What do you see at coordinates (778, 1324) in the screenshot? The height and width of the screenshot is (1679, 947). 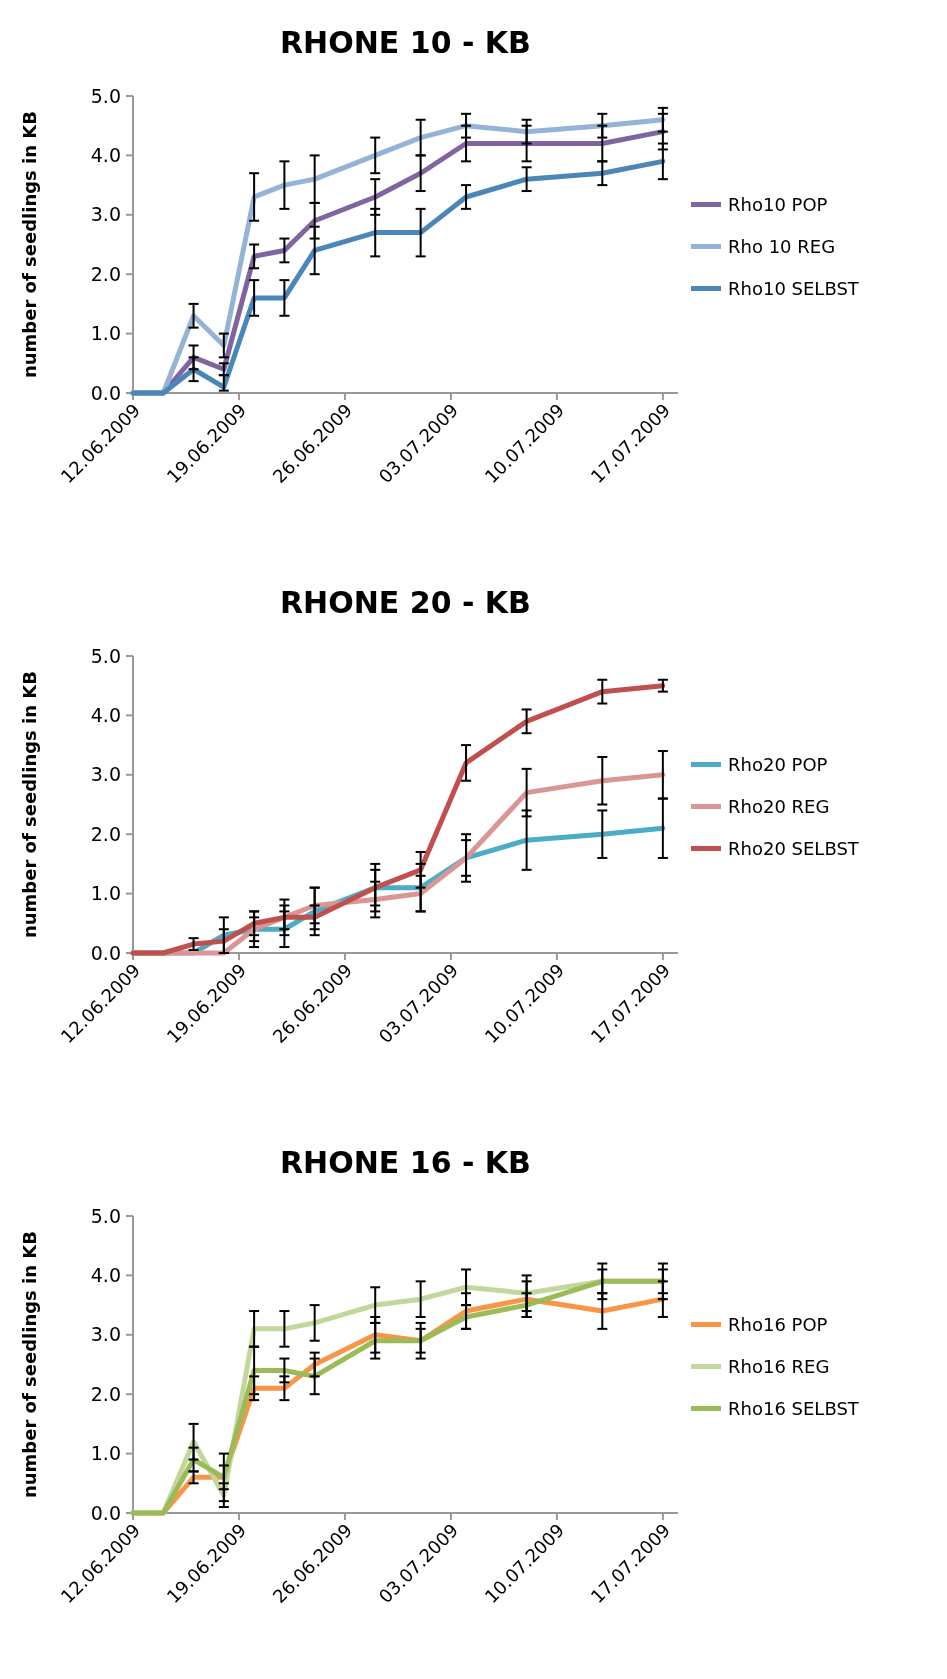 I see `legend-label: Rho16 POP` at bounding box center [778, 1324].